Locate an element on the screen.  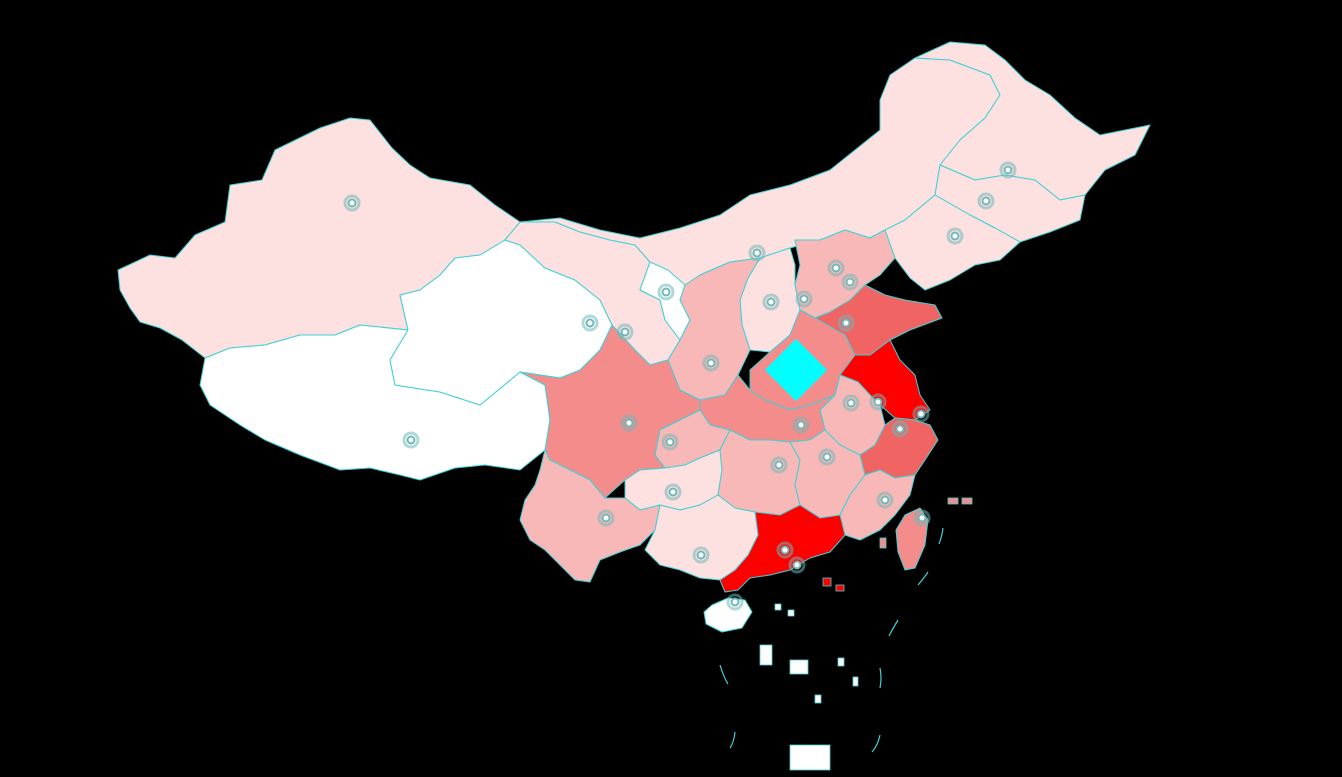
capital-marker-taipei is located at coordinates (922, 518).